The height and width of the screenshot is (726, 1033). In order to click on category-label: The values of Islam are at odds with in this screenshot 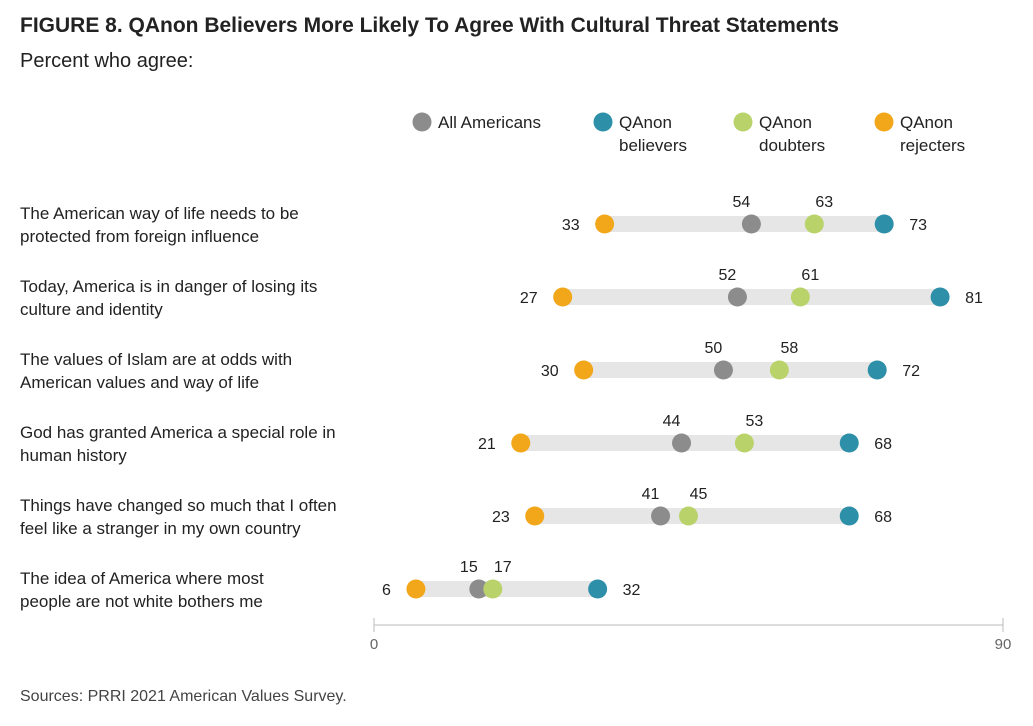, I will do `click(156, 359)`.